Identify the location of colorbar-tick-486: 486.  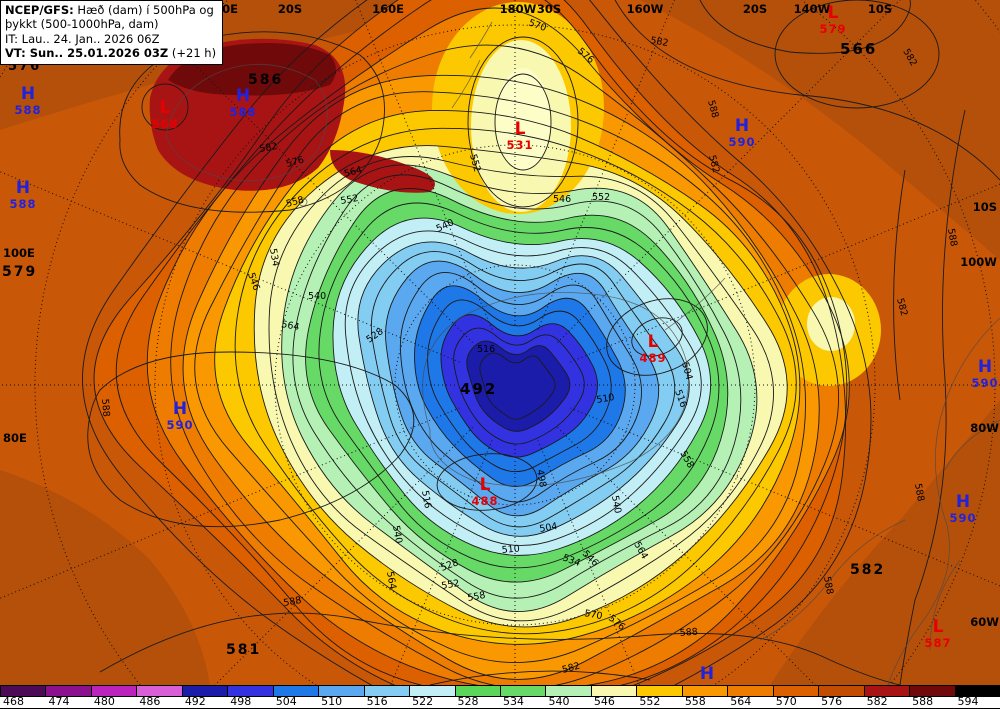
(150, 701).